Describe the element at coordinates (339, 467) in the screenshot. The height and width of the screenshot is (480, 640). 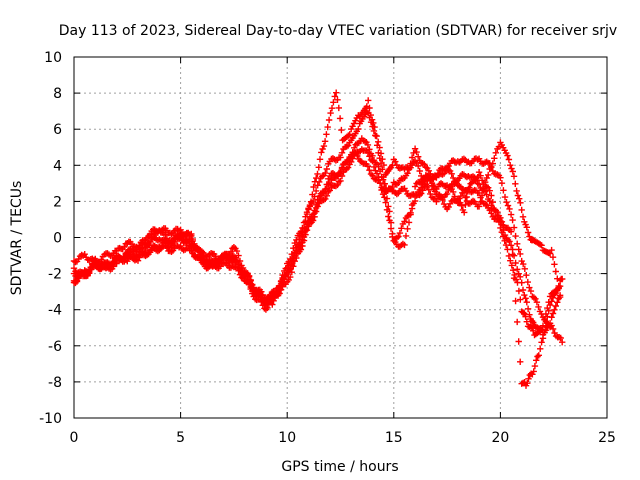
I see `x-axis-title: GPS time / hours` at that location.